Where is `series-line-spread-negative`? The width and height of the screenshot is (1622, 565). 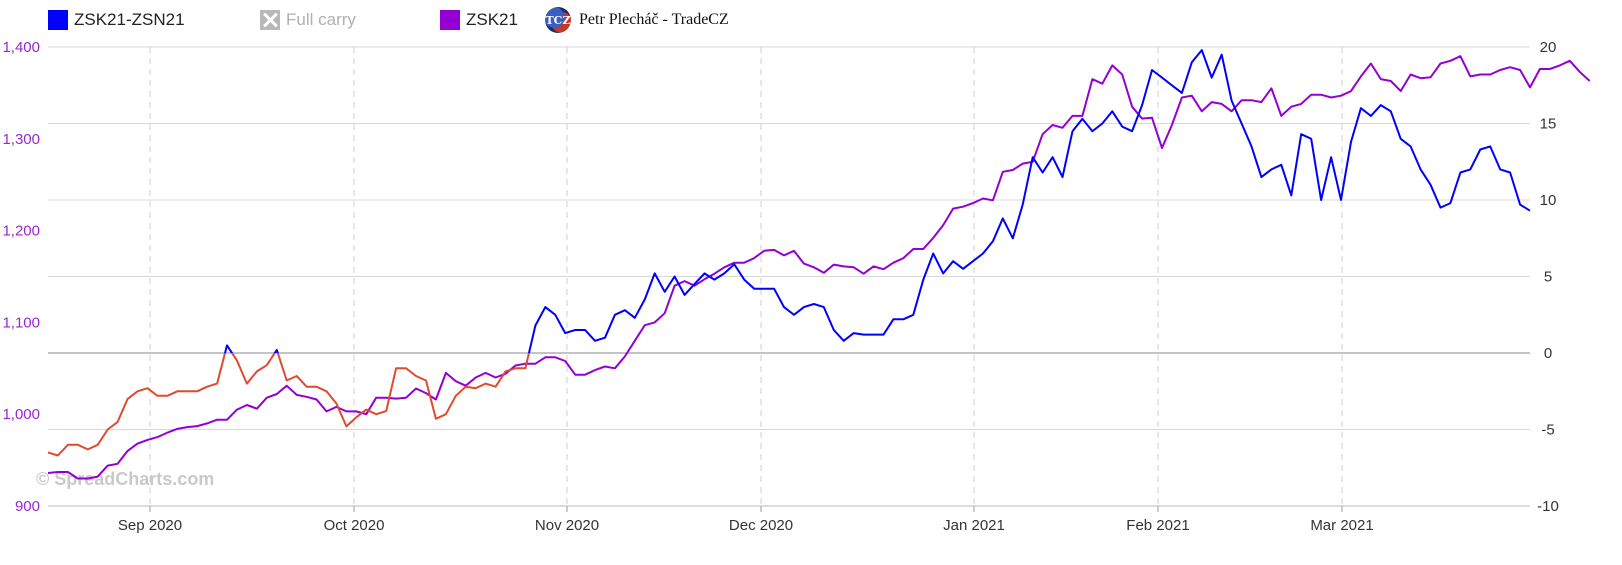
series-line-spread-negative is located at coordinates (289, 405).